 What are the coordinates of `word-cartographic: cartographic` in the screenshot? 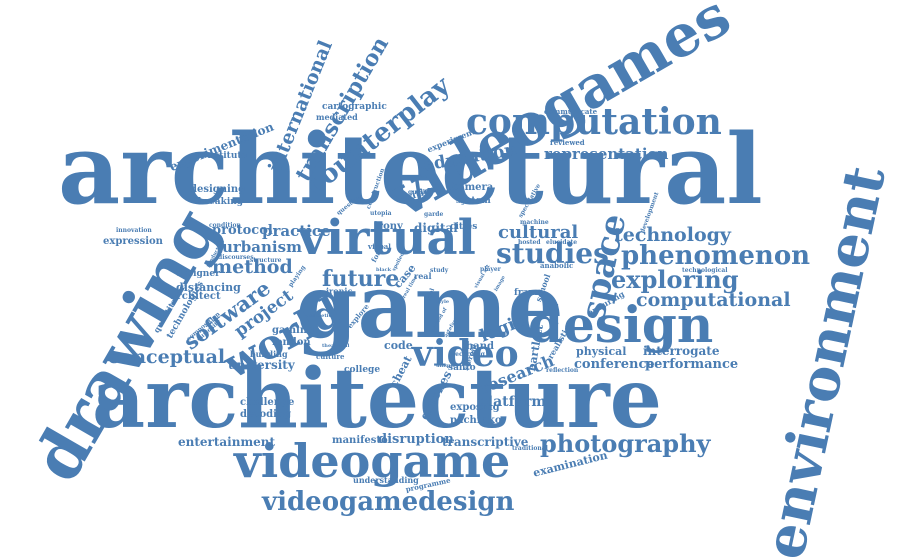 It's located at (354, 107).